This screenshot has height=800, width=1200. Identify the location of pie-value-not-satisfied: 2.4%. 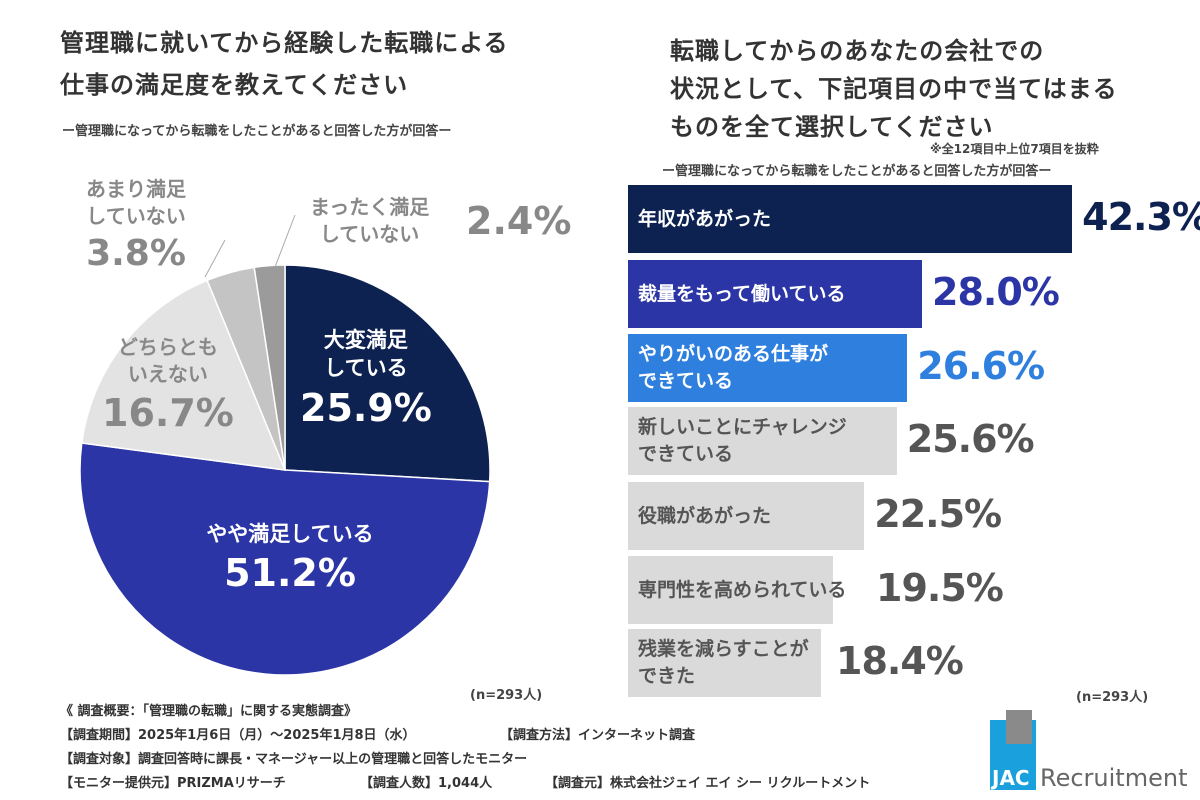
(519, 221).